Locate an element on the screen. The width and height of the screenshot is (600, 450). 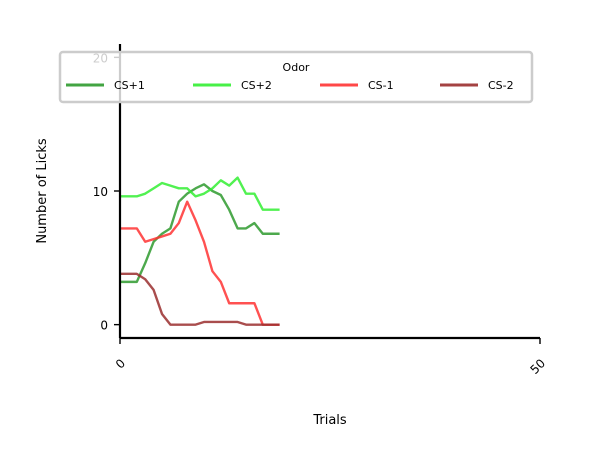
series-layer is located at coordinates (200, 251).